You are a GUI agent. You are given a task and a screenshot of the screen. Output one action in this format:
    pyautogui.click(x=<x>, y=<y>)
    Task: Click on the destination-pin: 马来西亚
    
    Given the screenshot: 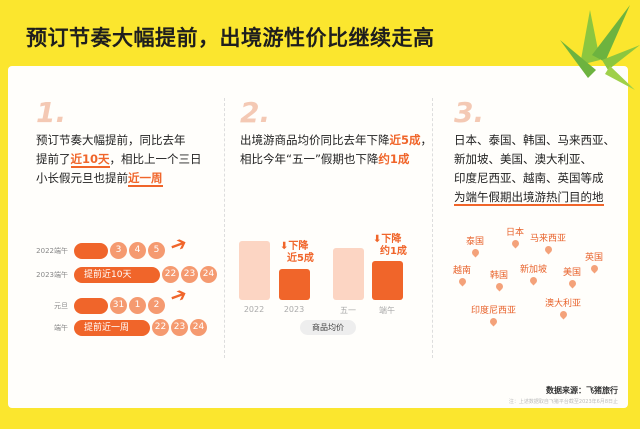 What is the action you would take?
    pyautogui.click(x=548, y=243)
    